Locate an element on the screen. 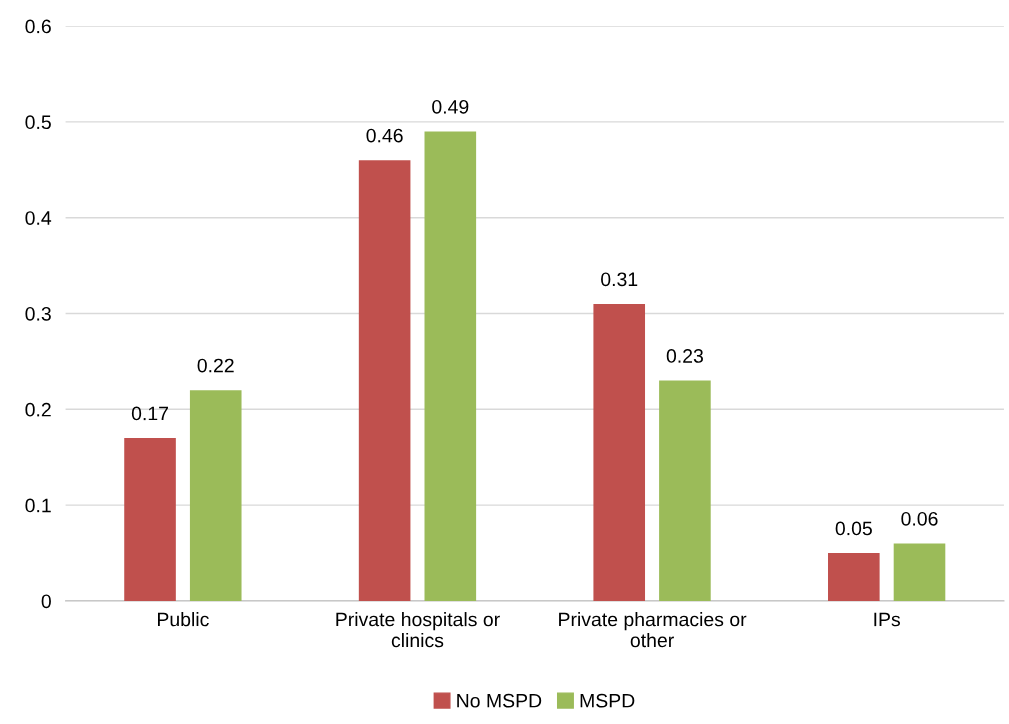 Image resolution: width=1009 pixels, height=724 pixels. y-tick-label: 0.2 is located at coordinates (38, 409).